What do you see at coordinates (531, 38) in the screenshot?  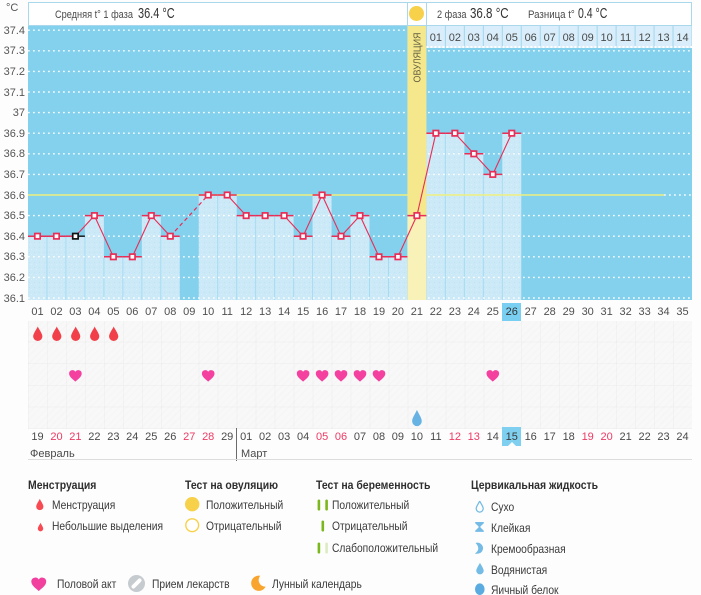 I see `svg-text: 06` at bounding box center [531, 38].